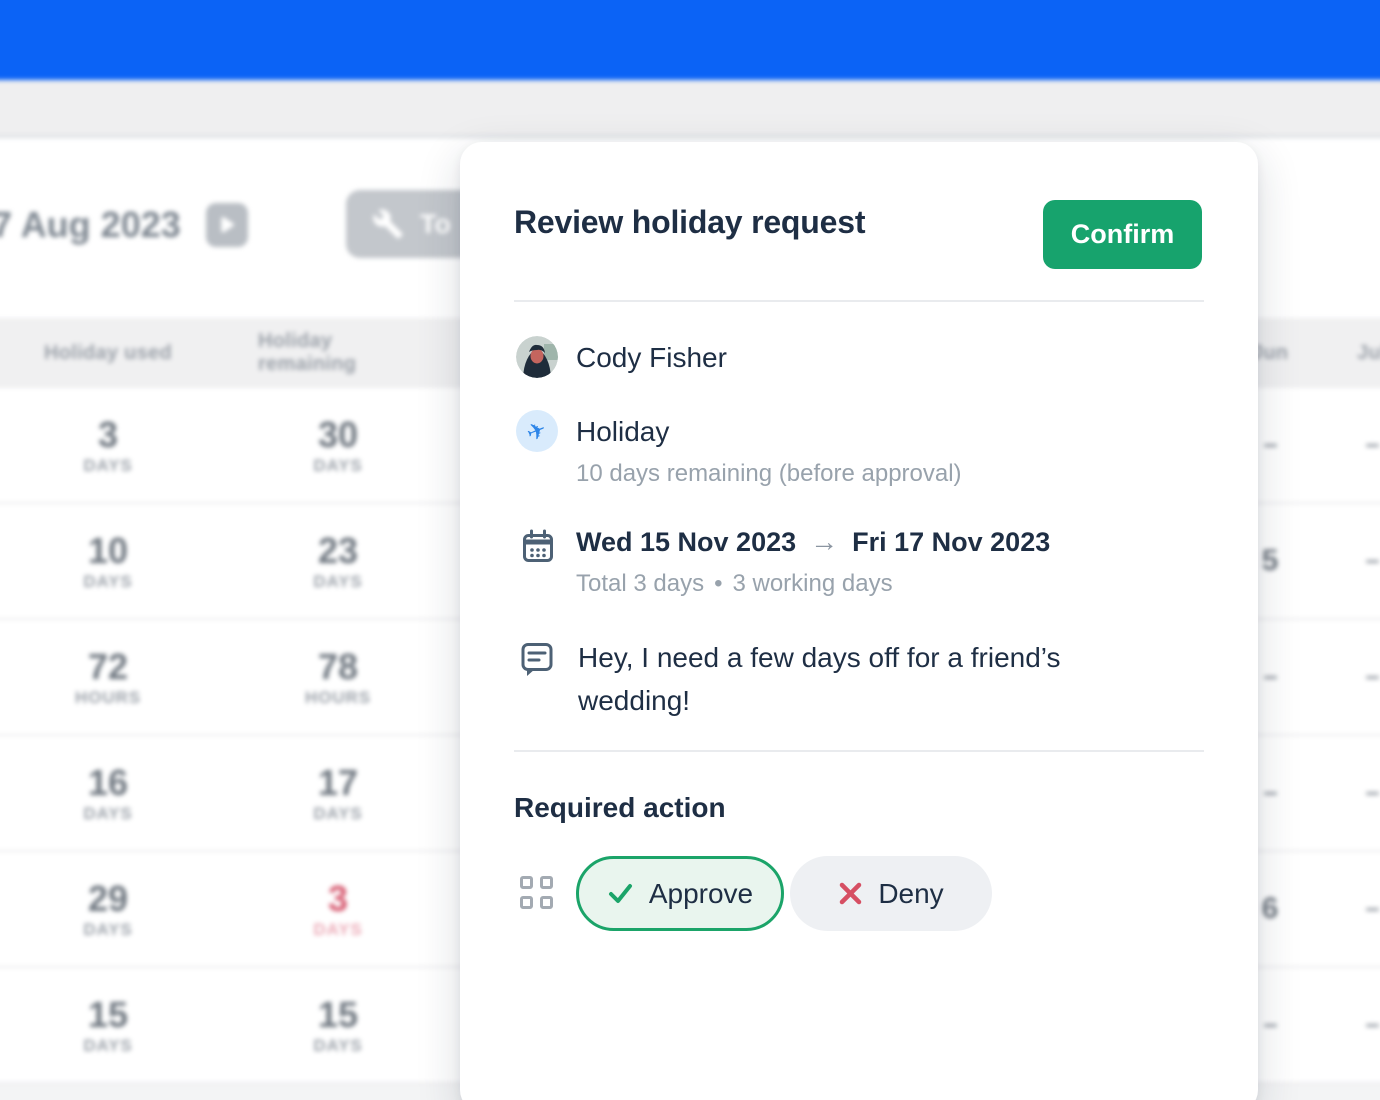 The height and width of the screenshot is (1100, 1380). What do you see at coordinates (537, 661) in the screenshot?
I see `comment-icon` at bounding box center [537, 661].